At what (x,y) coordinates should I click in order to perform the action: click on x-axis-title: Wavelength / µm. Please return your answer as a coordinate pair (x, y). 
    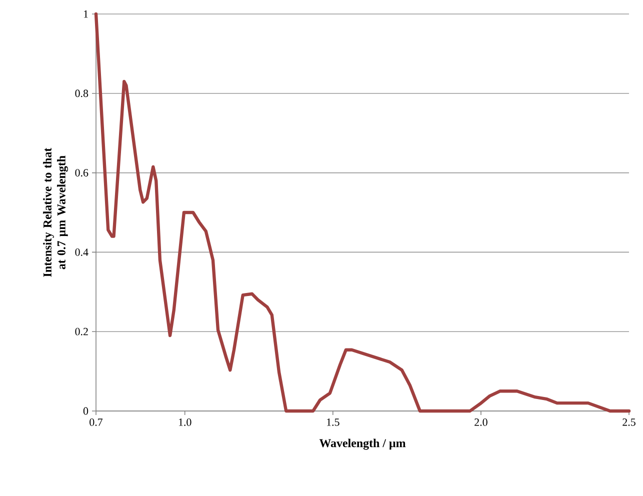
    Looking at the image, I should click on (362, 444).